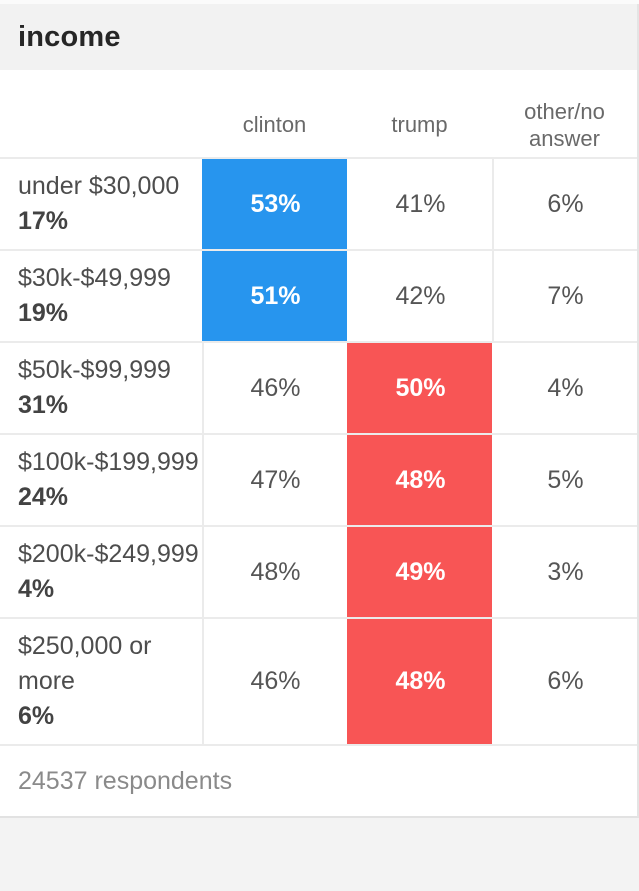 This screenshot has width=639, height=891. I want to click on table-row: $30k-$49,999 19% 51% 42% 7%, so click(318, 295).